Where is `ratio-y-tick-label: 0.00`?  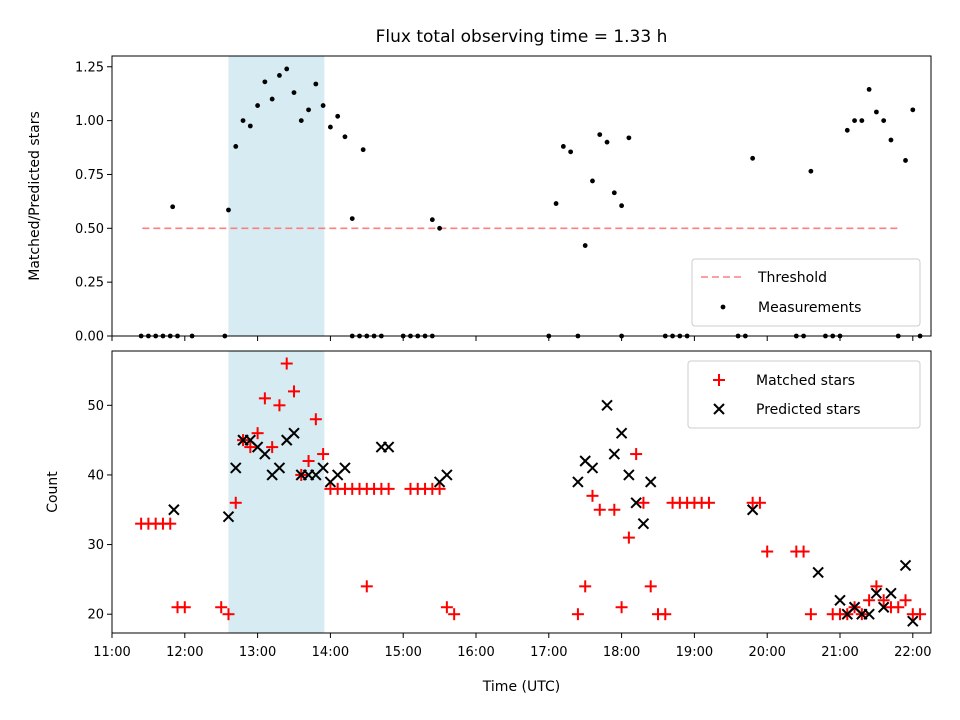 ratio-y-tick-label: 0.00 is located at coordinates (89, 337).